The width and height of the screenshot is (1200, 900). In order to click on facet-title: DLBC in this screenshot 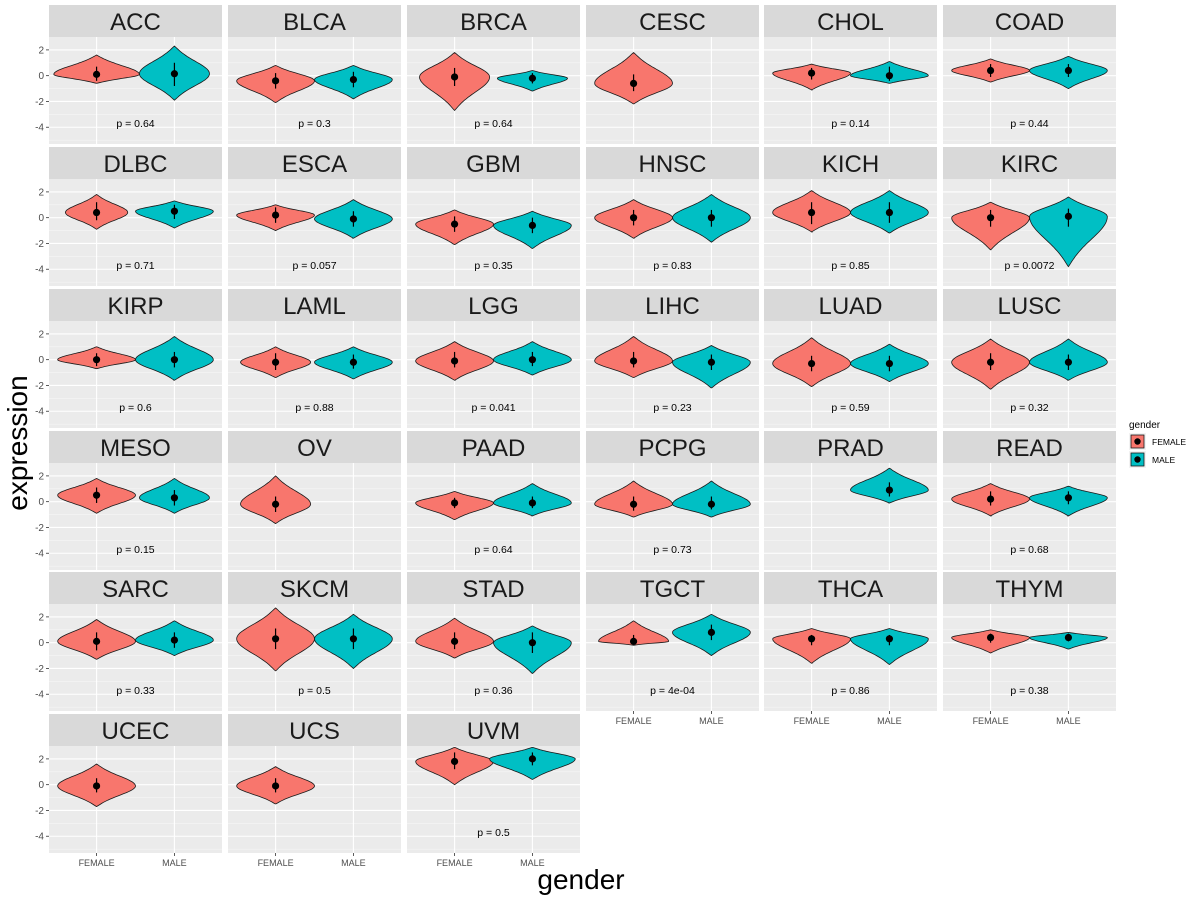, I will do `click(135, 164)`.